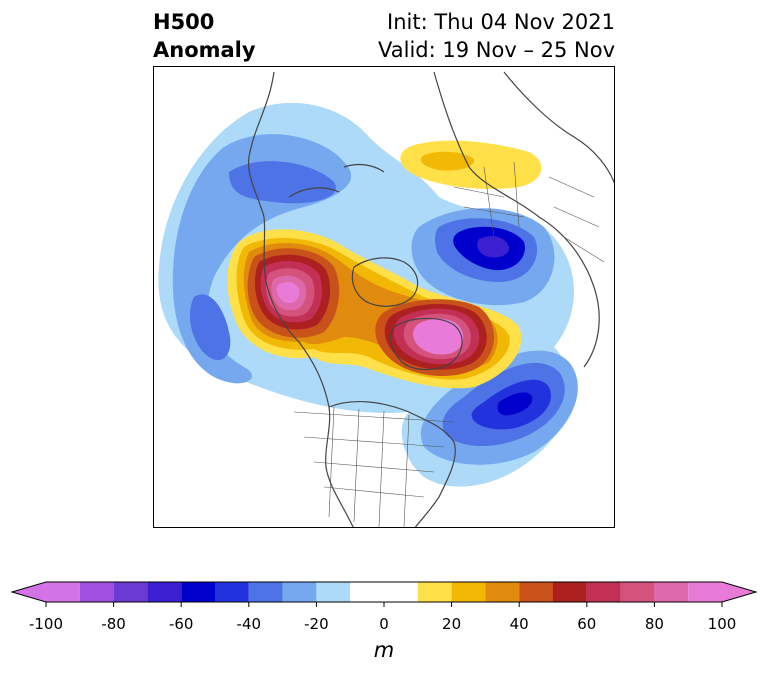 The height and width of the screenshot is (673, 768). Describe the element at coordinates (519, 624) in the screenshot. I see `colorbar-tick-label: 40` at that location.